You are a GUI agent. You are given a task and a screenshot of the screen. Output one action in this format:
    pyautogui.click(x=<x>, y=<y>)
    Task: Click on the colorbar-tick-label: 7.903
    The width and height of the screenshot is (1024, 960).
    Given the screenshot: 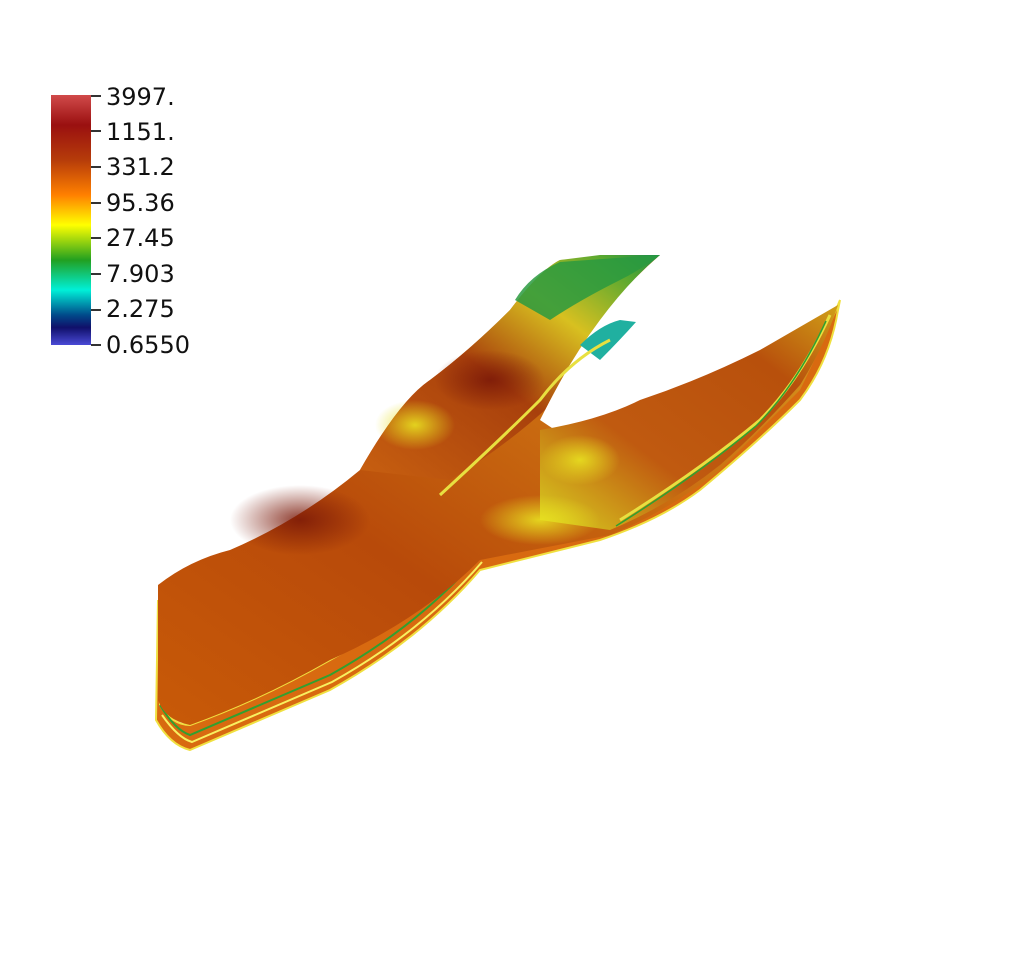 What is the action you would take?
    pyautogui.click(x=140, y=274)
    